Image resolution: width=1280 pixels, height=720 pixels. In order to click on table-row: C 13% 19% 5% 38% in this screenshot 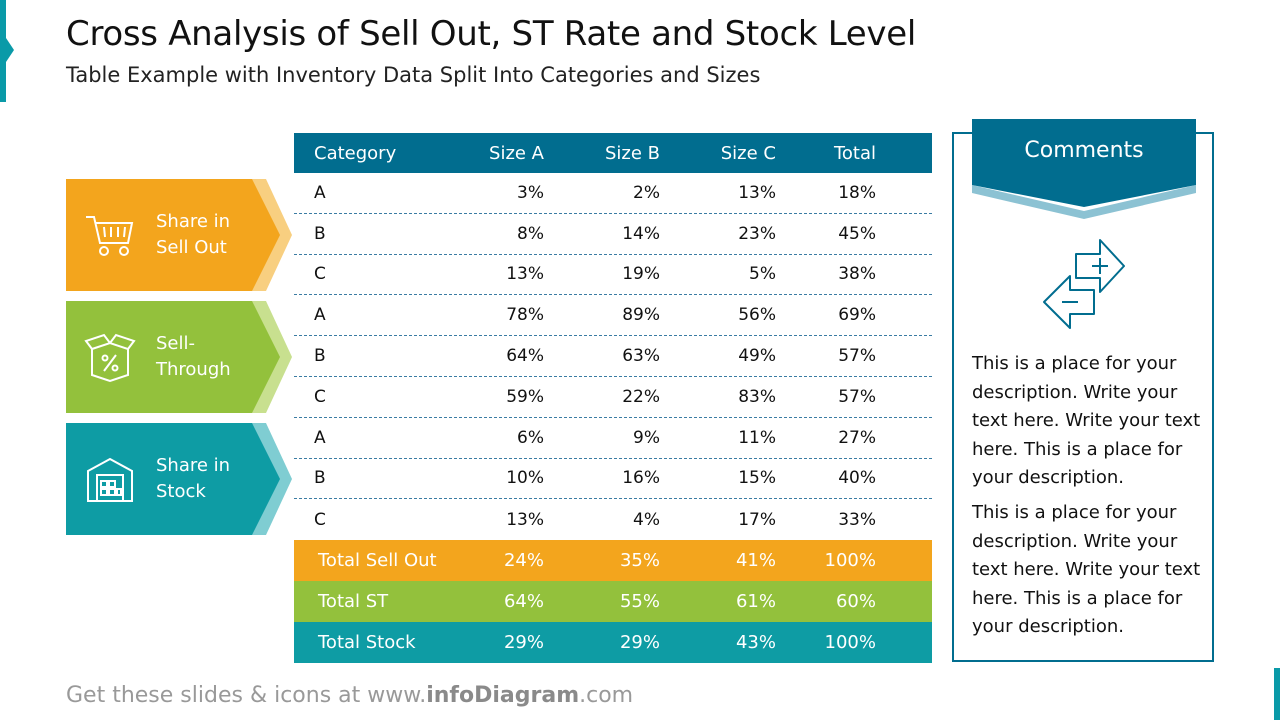, I will do `click(613, 275)`.